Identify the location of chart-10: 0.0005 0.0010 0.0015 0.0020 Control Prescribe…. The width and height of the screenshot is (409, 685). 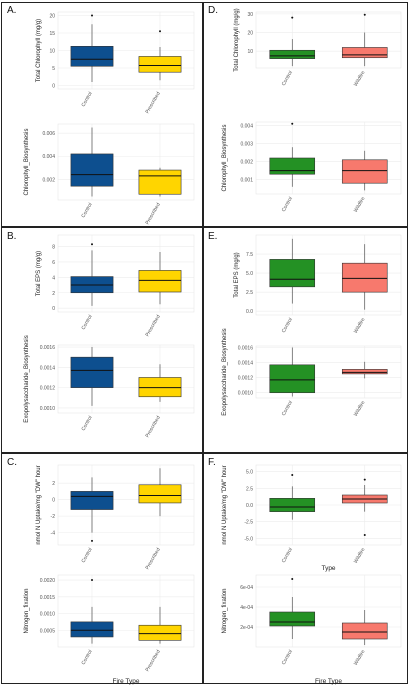
(109, 629).